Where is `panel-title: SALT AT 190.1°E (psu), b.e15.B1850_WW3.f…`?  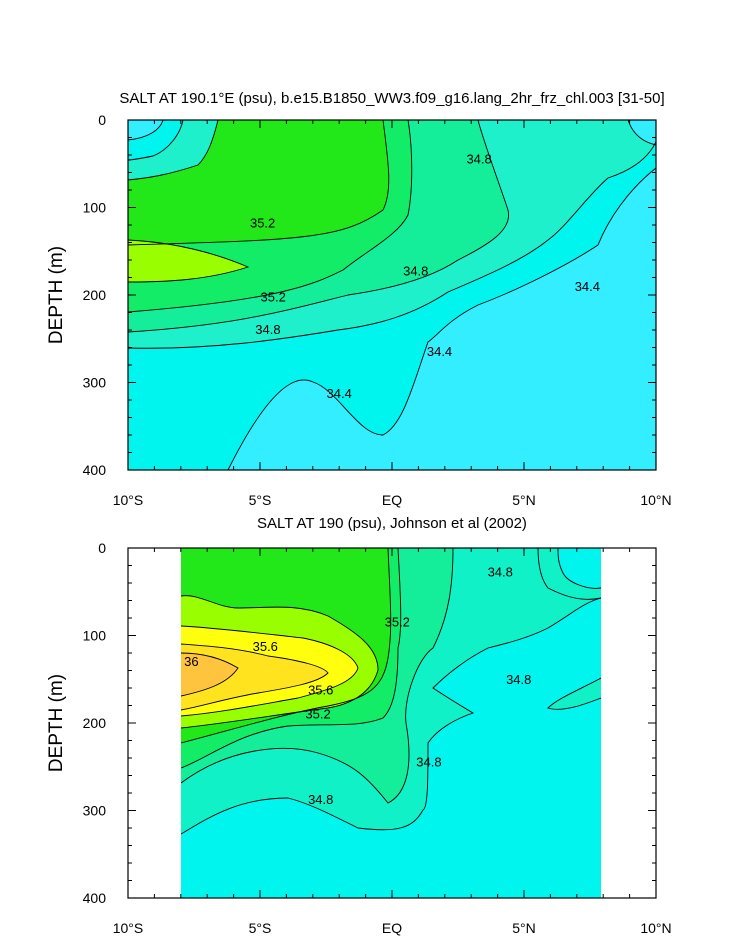 panel-title: SALT AT 190.1°E (psu), b.e15.B1850_WW3.f… is located at coordinates (391, 98).